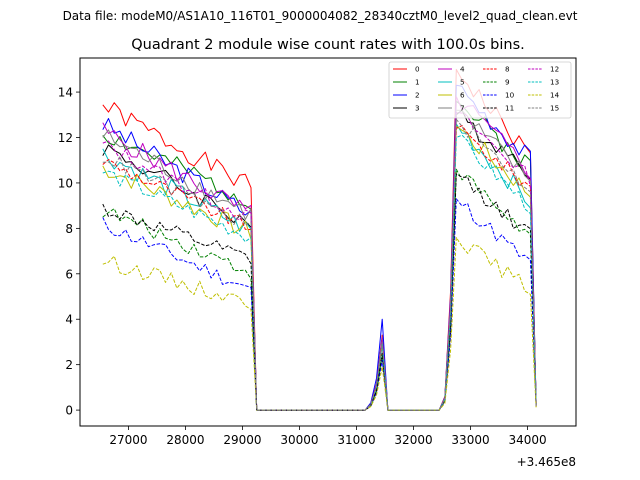 This screenshot has height=480, width=640. What do you see at coordinates (299, 440) in the screenshot?
I see `x-tick-label: 30000` at bounding box center [299, 440].